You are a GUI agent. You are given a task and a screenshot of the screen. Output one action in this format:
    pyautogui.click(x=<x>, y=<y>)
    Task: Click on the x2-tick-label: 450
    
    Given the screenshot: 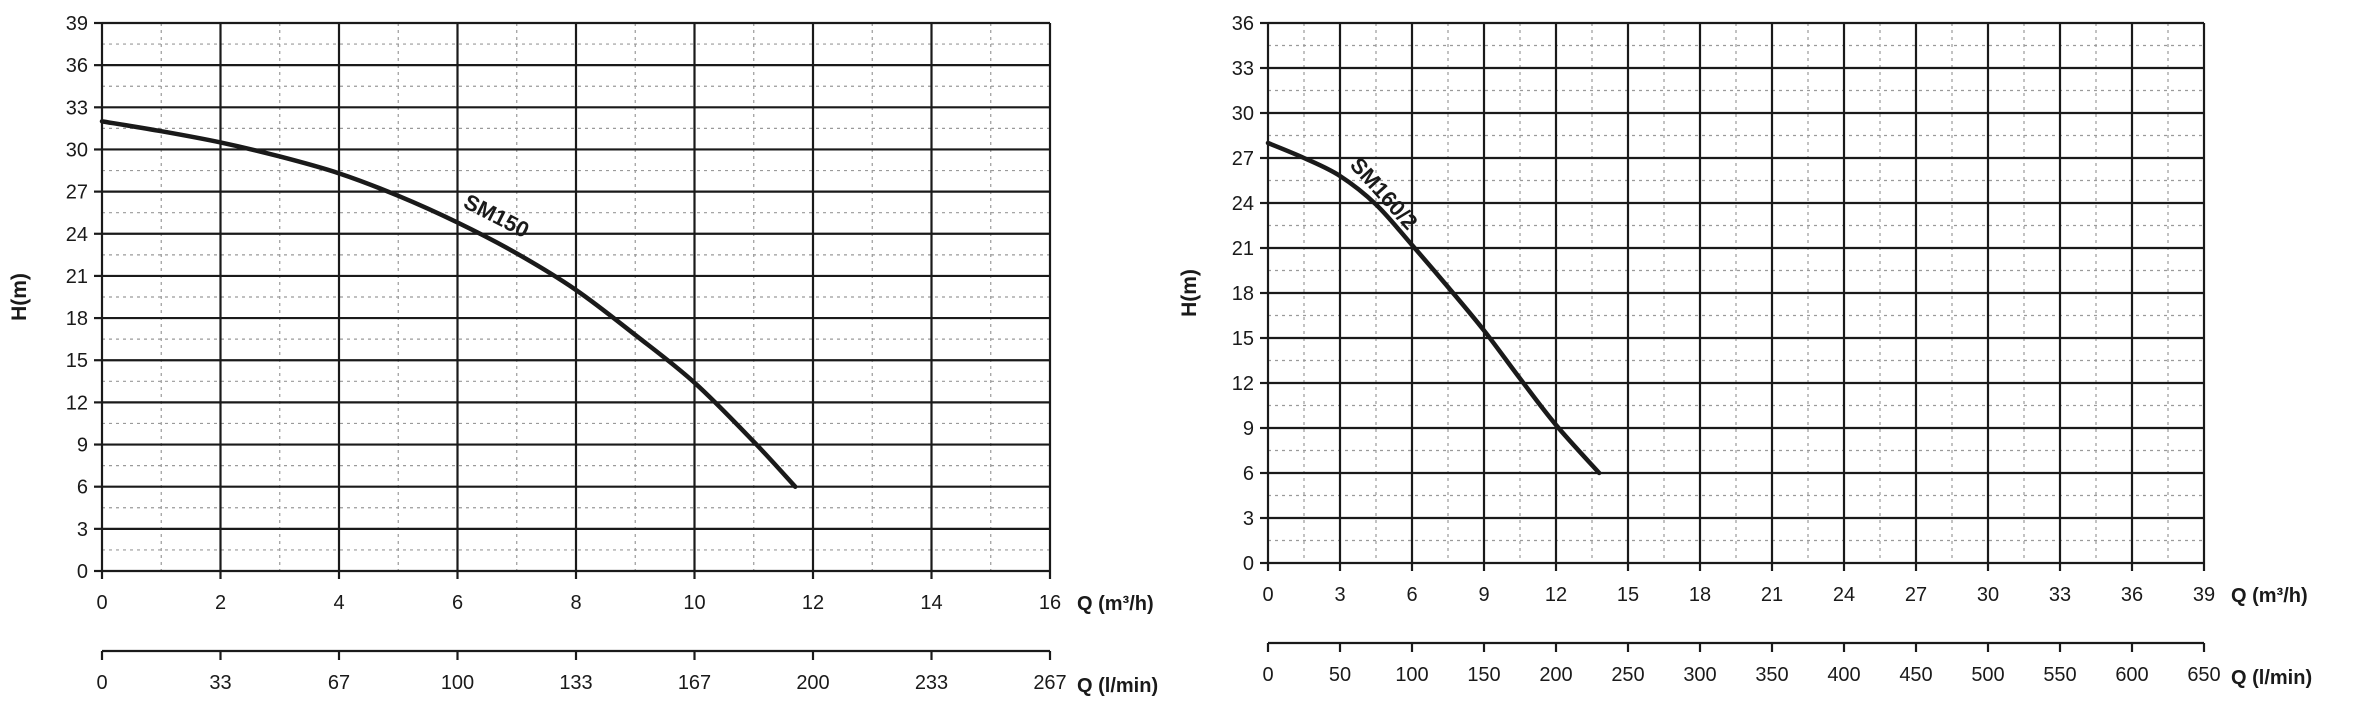 What is the action you would take?
    pyautogui.click(x=1915, y=675)
    